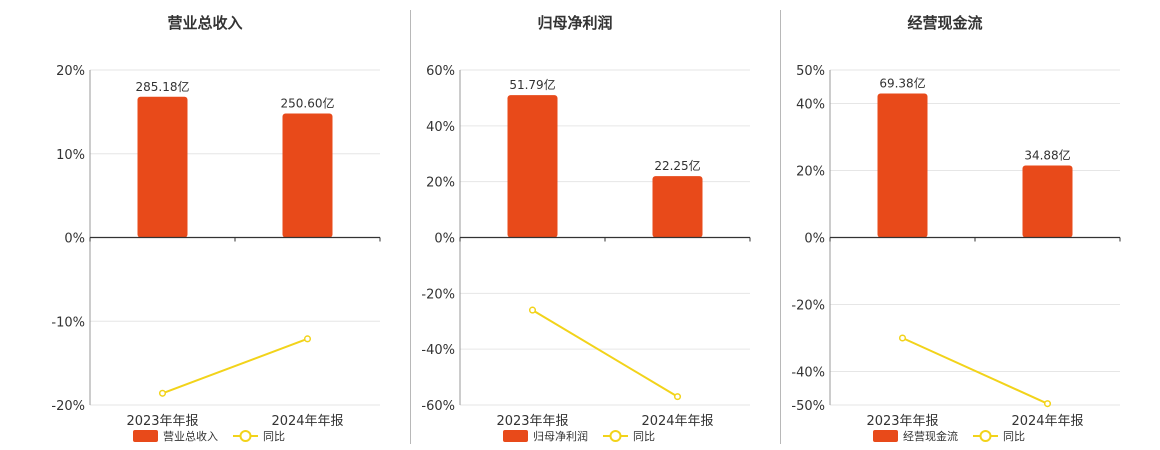  I want to click on bar-data-label: 34.88亿, so click(1047, 154).